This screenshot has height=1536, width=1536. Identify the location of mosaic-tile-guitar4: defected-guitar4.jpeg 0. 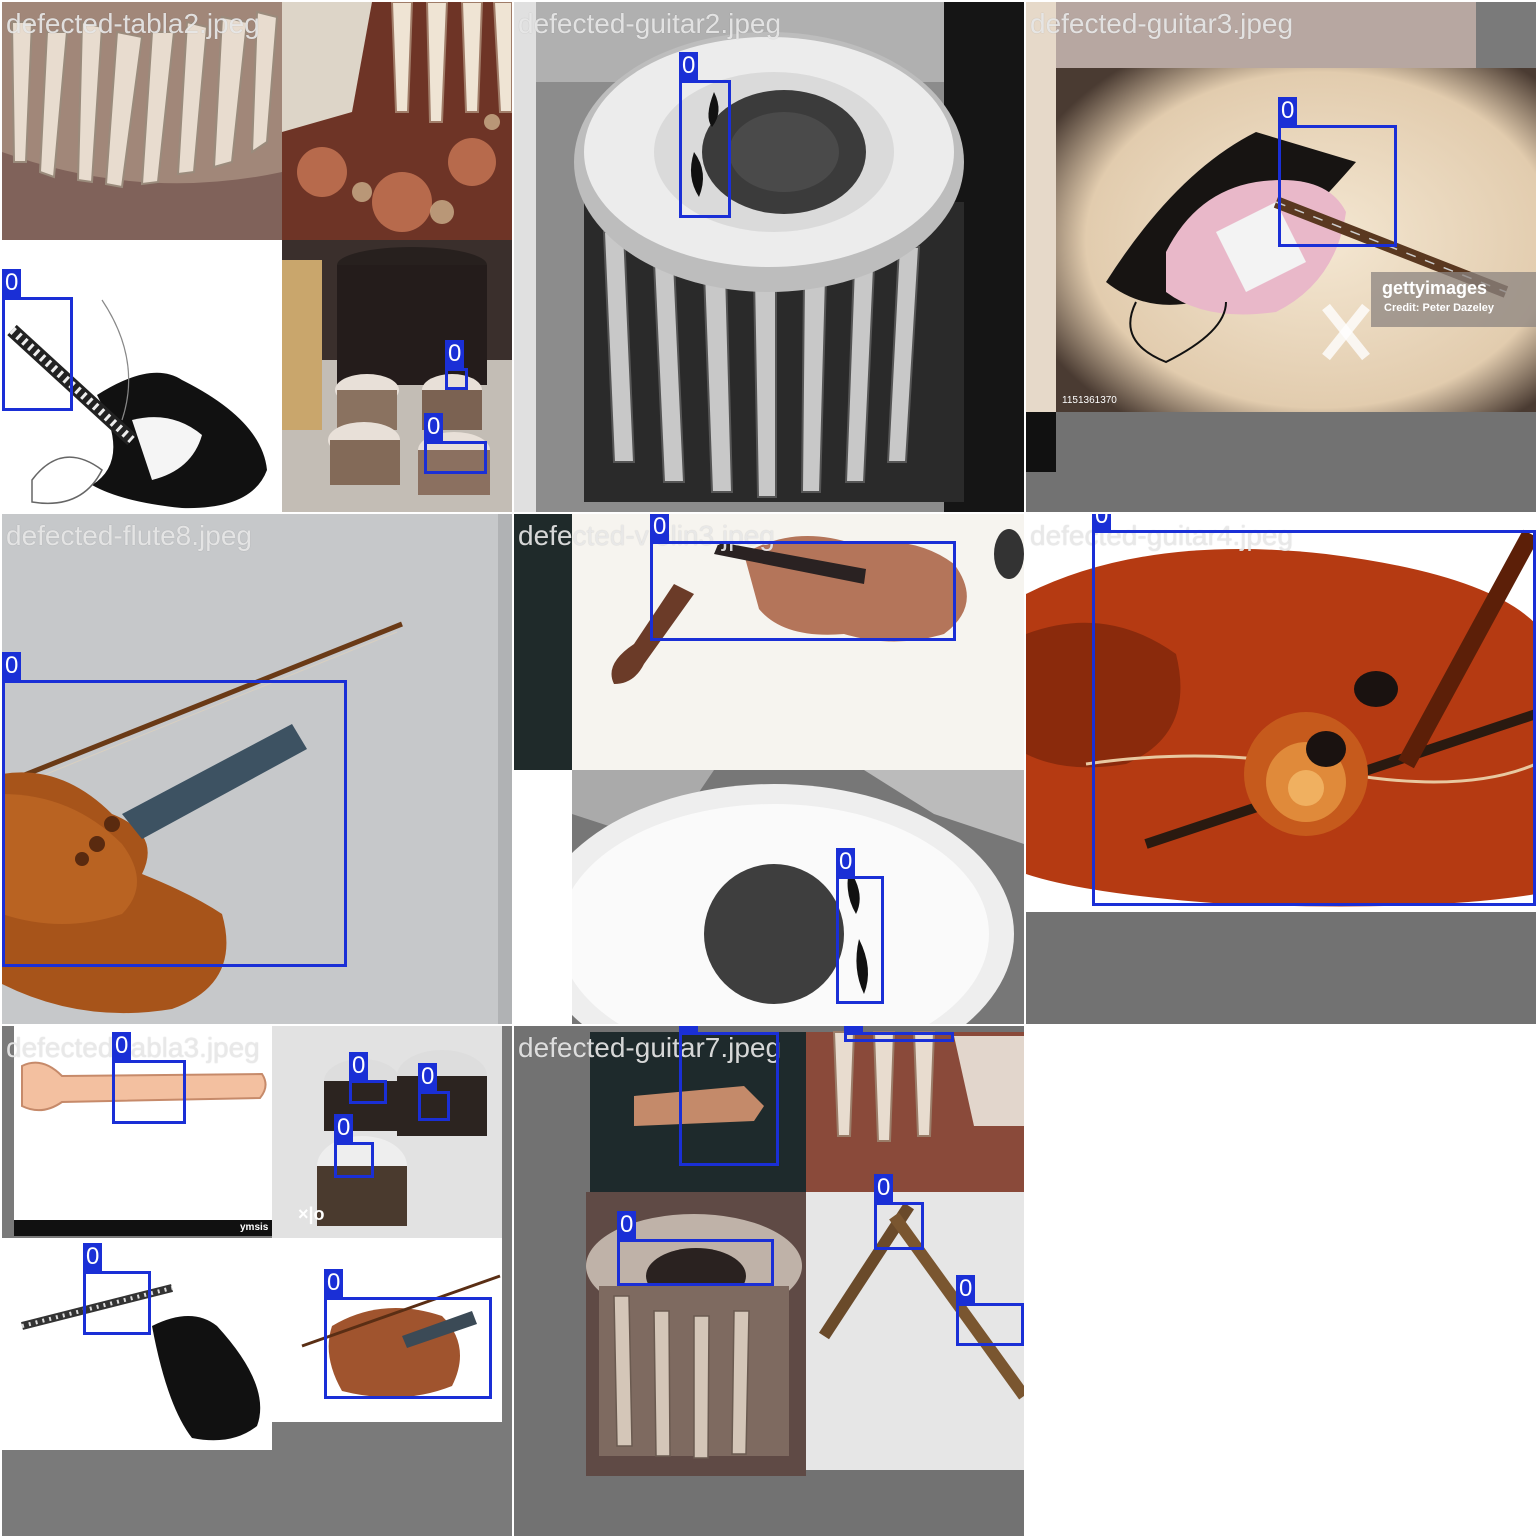
(1281, 769).